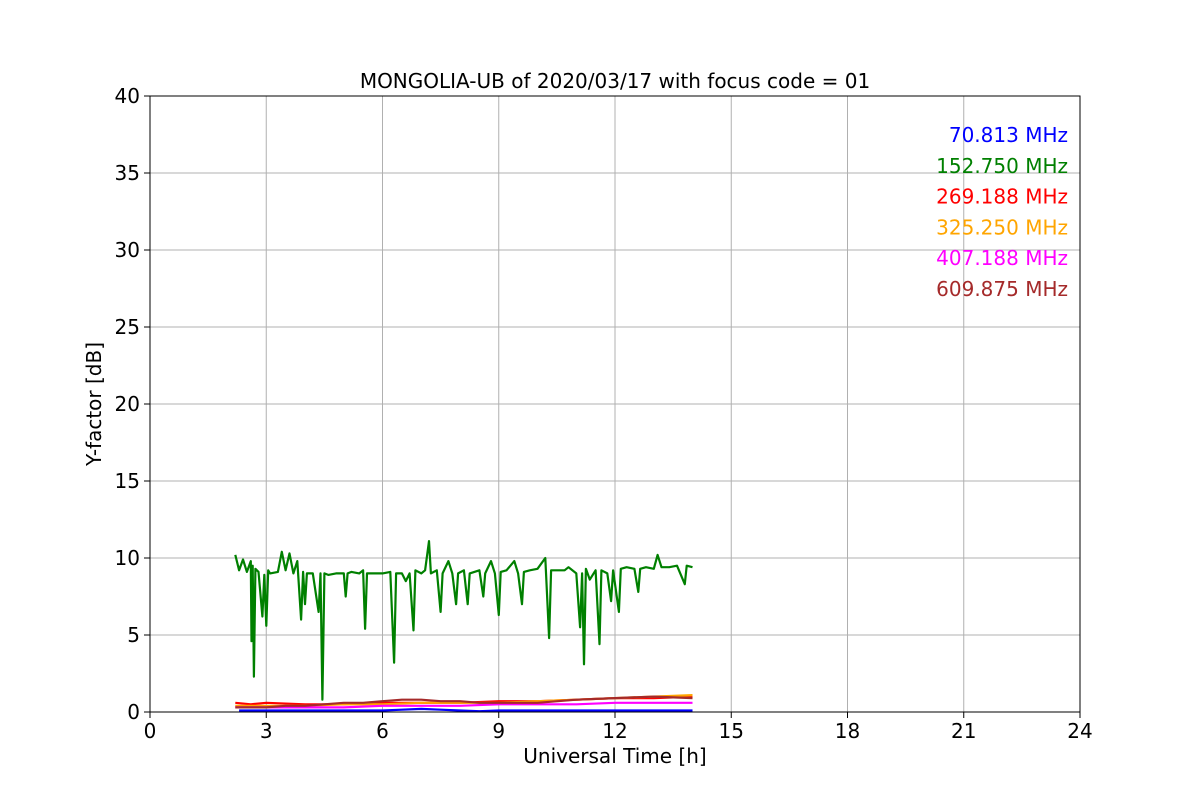  Describe the element at coordinates (1002, 197) in the screenshot. I see `legend-entry-2: 269.188 MHz` at that location.